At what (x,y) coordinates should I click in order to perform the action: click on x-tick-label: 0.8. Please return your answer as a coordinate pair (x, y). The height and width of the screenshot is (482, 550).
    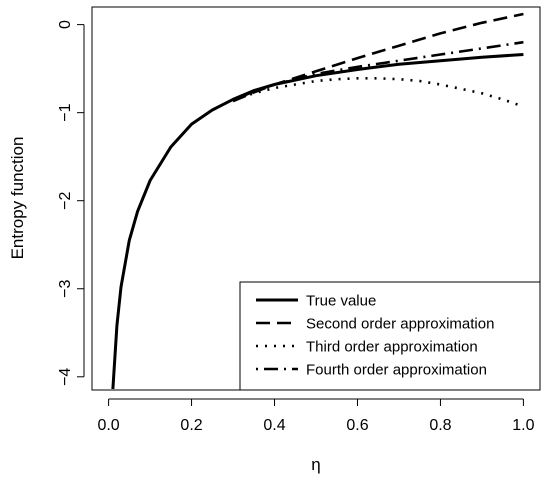
    Looking at the image, I should click on (440, 425).